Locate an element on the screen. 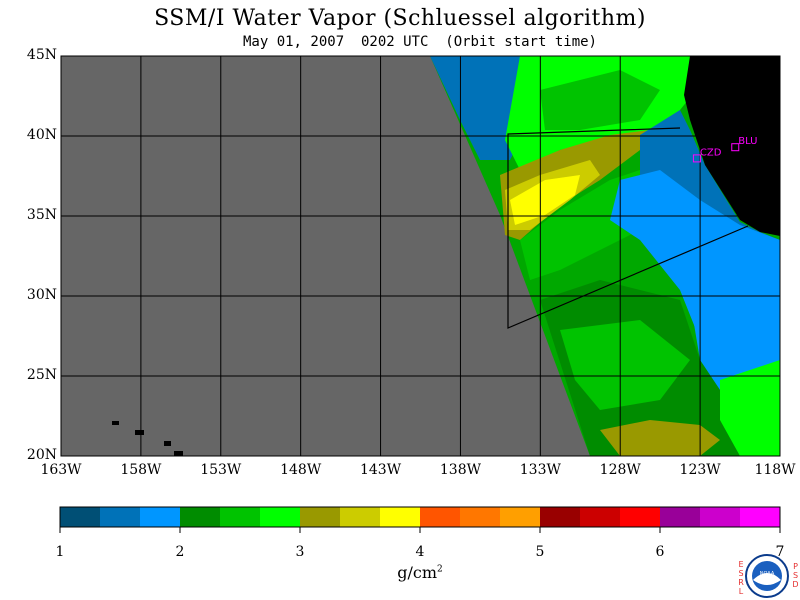 This screenshot has height=600, width=800. swath-olive-south is located at coordinates (660, 438).